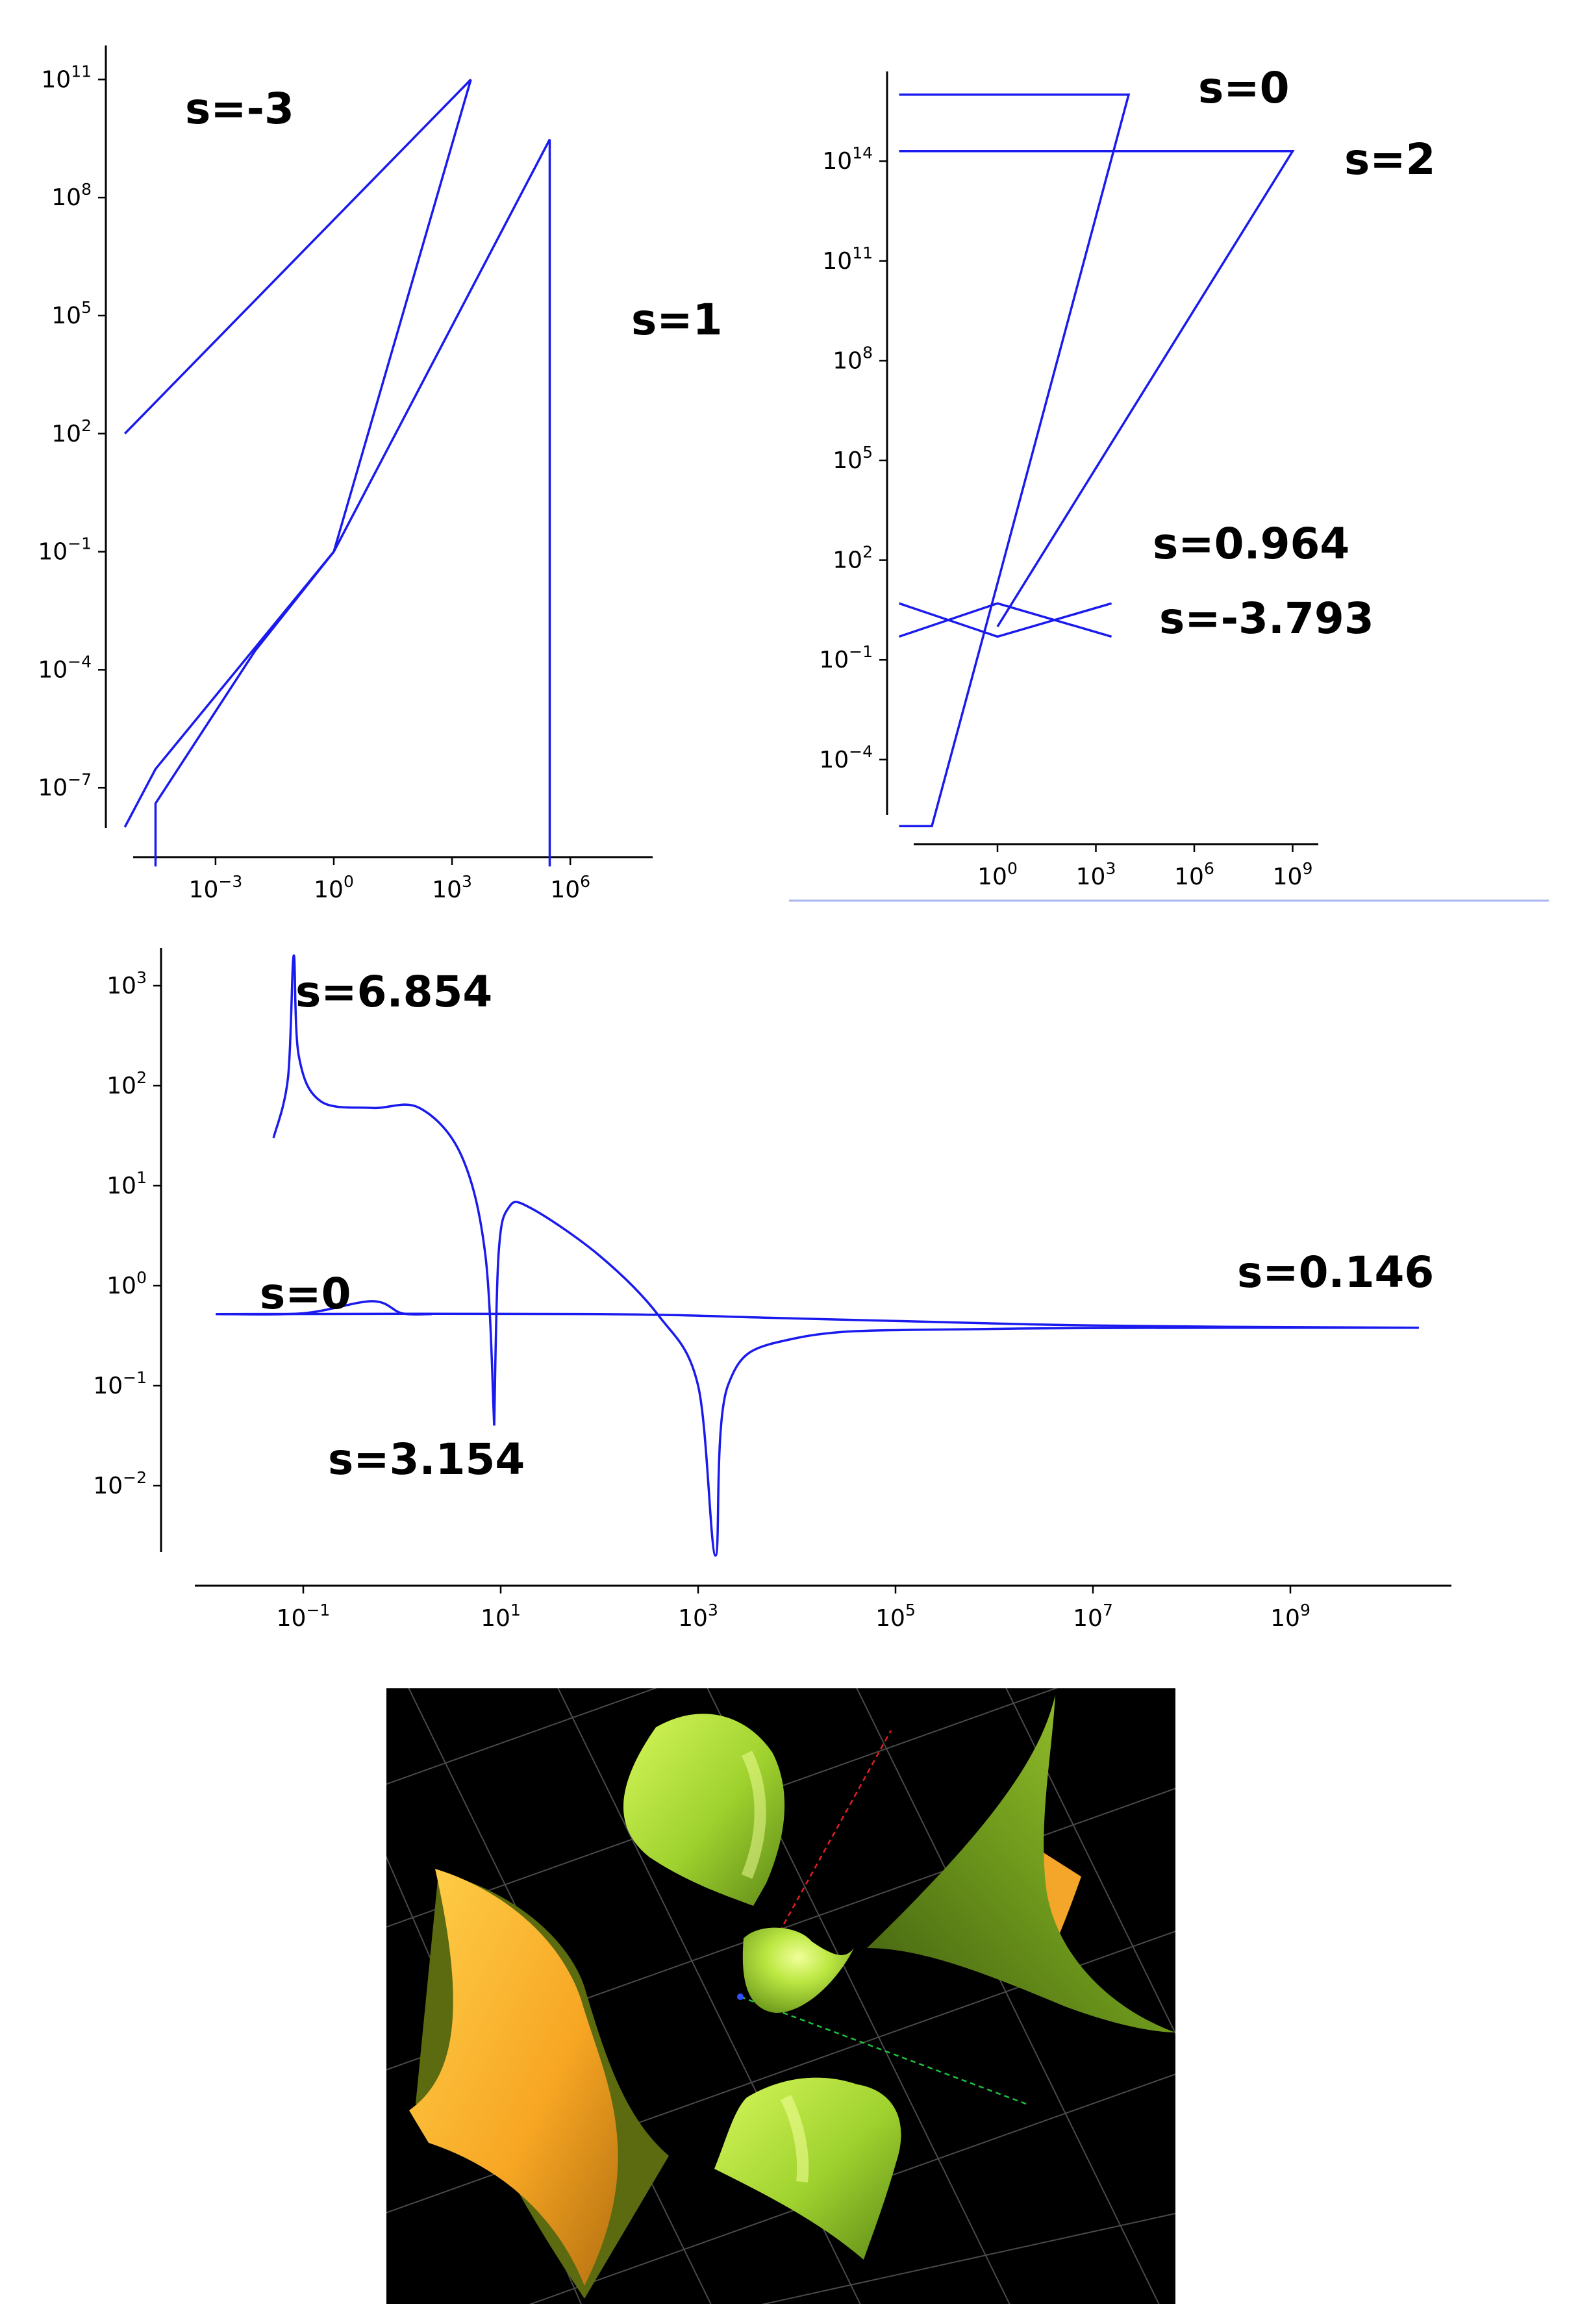  What do you see at coordinates (127, 984) in the screenshot?
I see `y-tick-label: 10³` at bounding box center [127, 984].